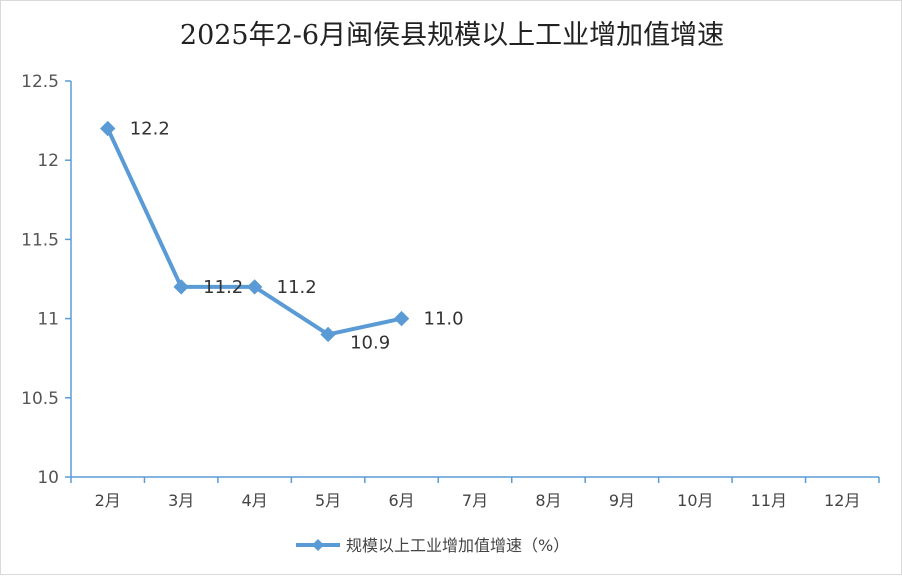 This screenshot has width=902, height=576. Describe the element at coordinates (475, 500) in the screenshot. I see `x-tick-label: 7月` at that location.